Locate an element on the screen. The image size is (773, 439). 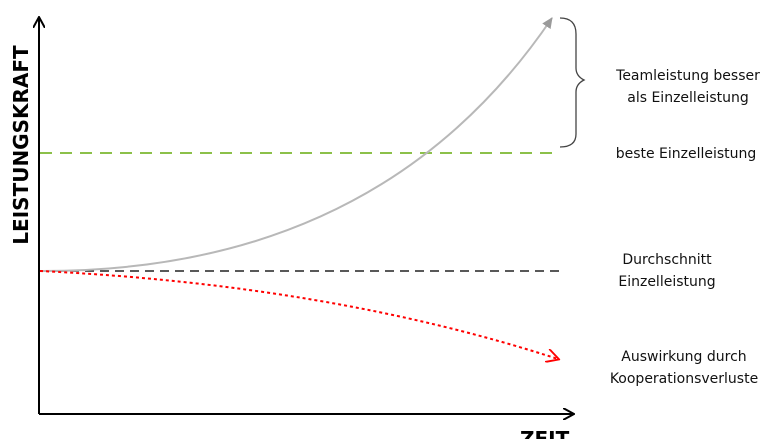
x-axis-title: ZEIT is located at coordinates (545, 433).